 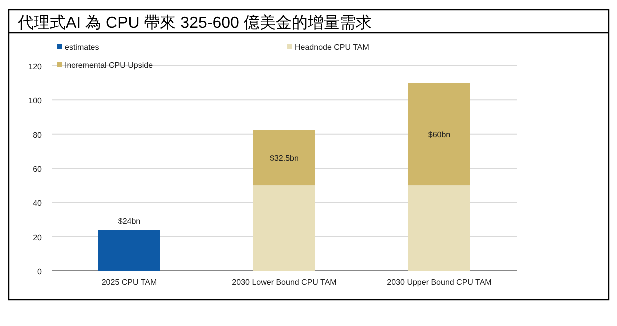 I want to click on y-tick-label: 0, so click(x=40, y=272).